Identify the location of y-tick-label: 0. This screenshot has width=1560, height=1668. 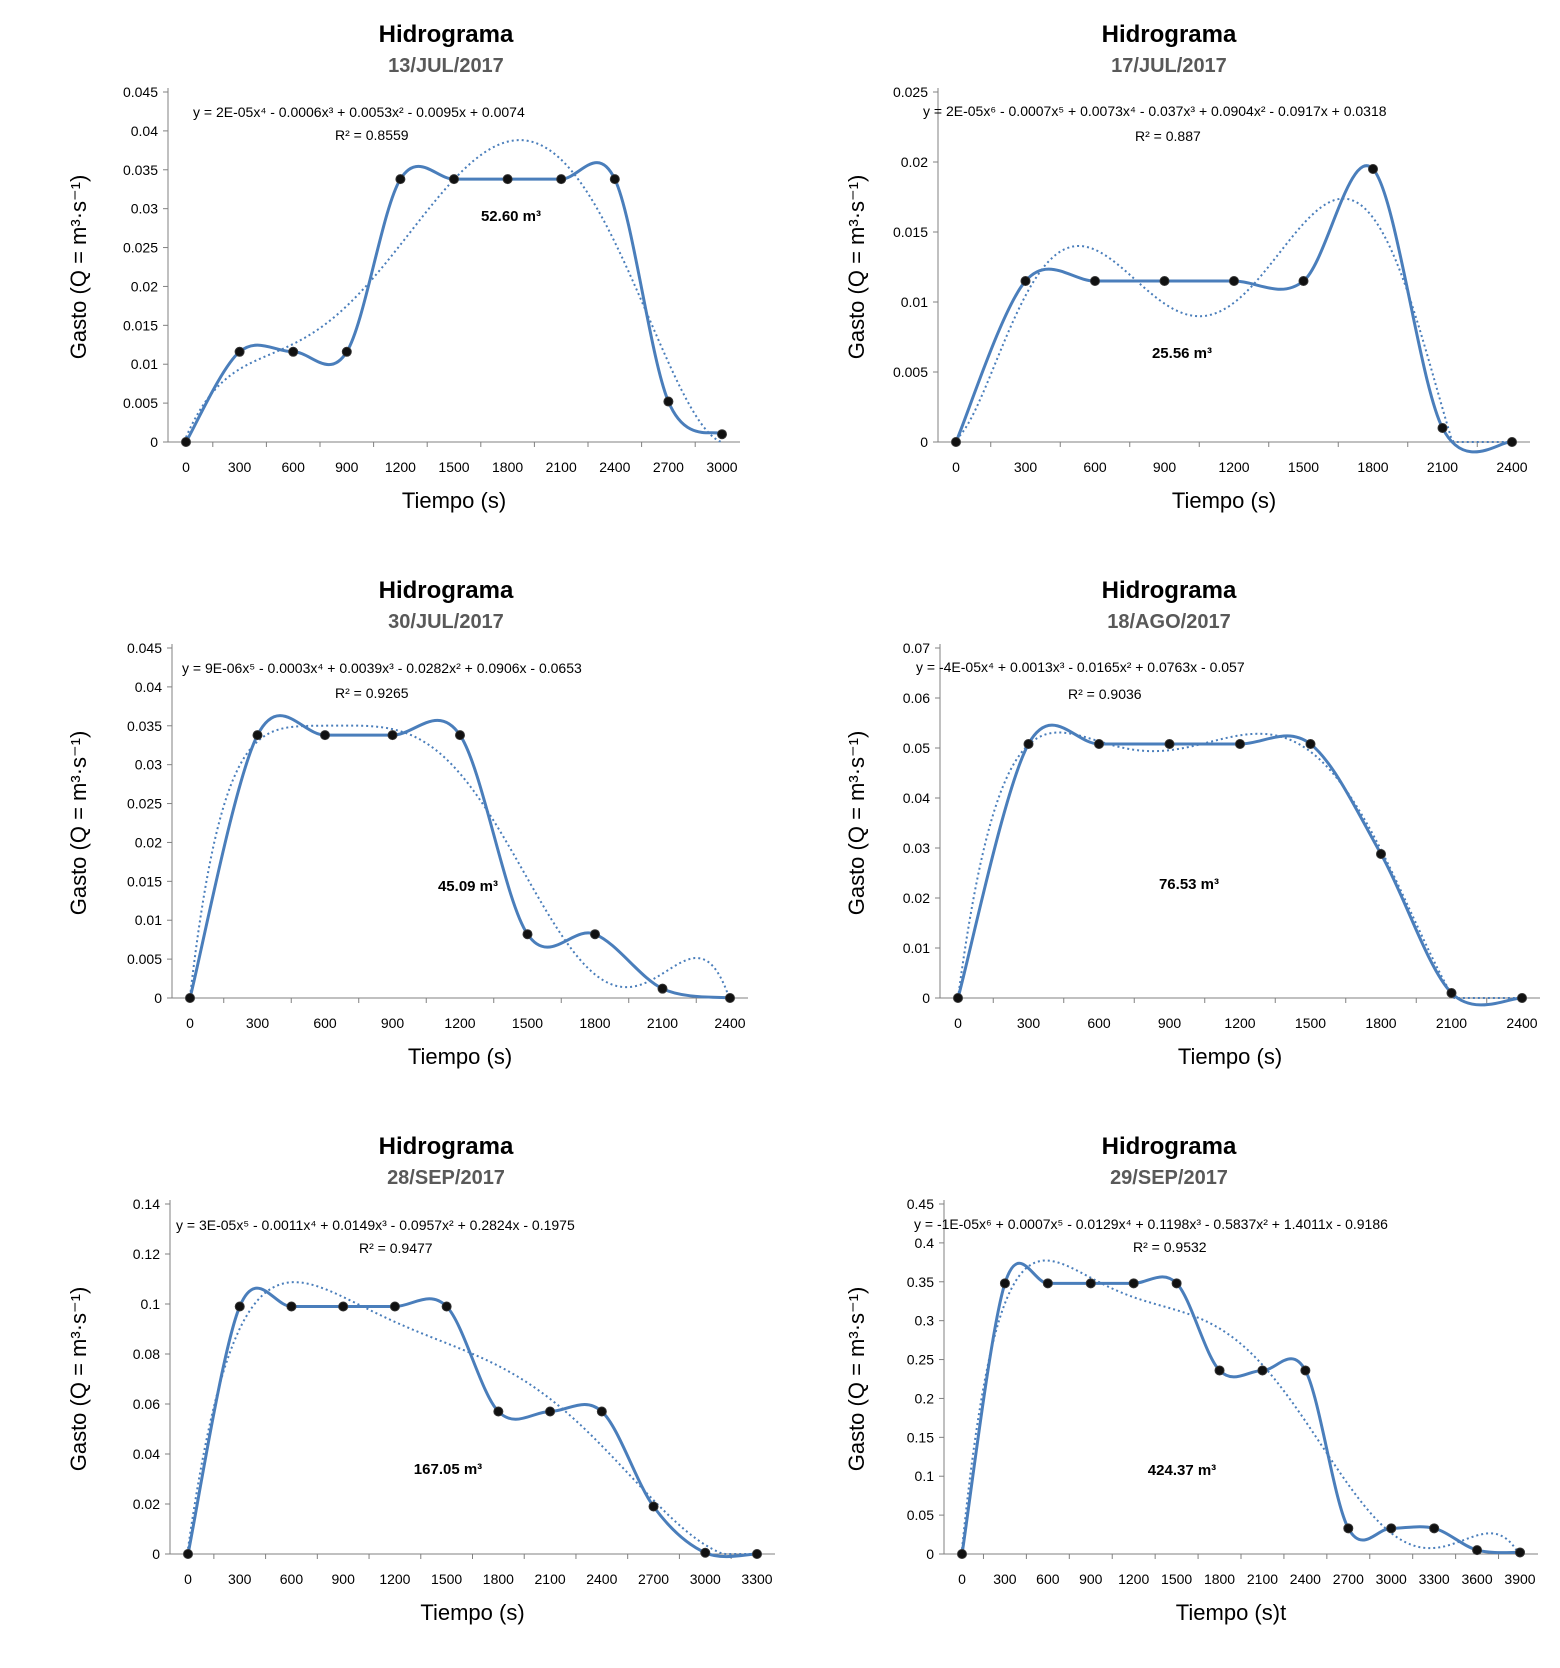
(158, 998).